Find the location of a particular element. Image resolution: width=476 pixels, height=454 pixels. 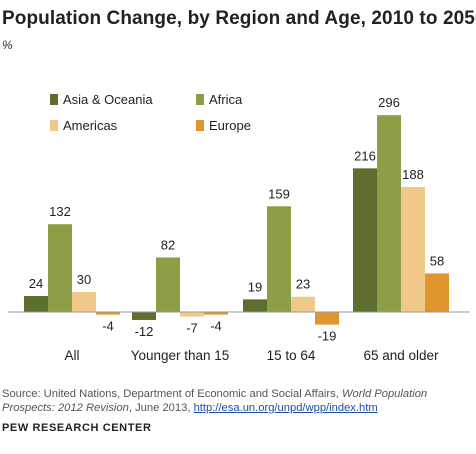

data-label: 58 is located at coordinates (437, 260).